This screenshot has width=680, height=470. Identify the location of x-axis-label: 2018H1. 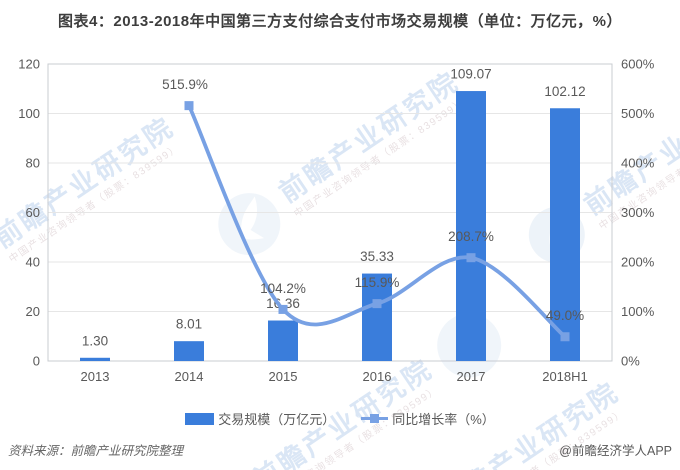
(565, 376).